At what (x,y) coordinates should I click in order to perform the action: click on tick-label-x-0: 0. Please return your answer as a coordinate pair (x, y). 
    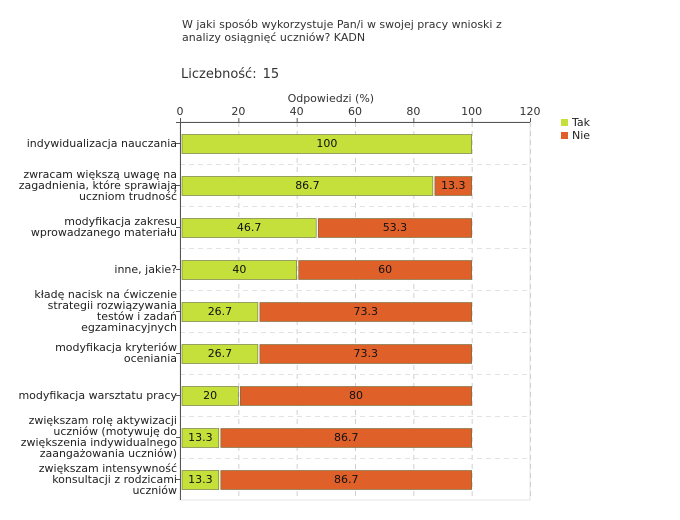
    Looking at the image, I should click on (180, 111).